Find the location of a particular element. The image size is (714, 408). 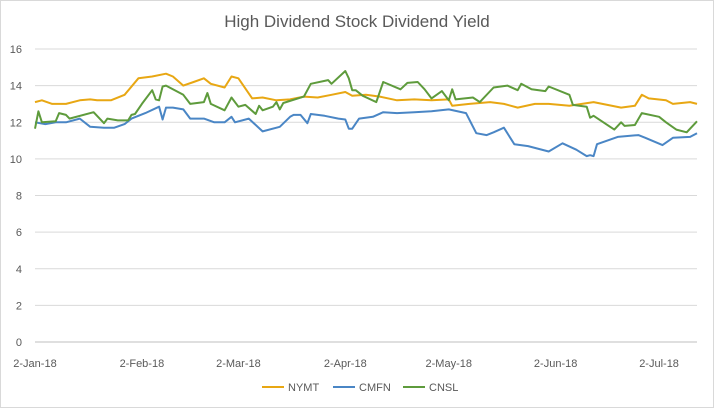

legend-label: CNSL is located at coordinates (443, 388).